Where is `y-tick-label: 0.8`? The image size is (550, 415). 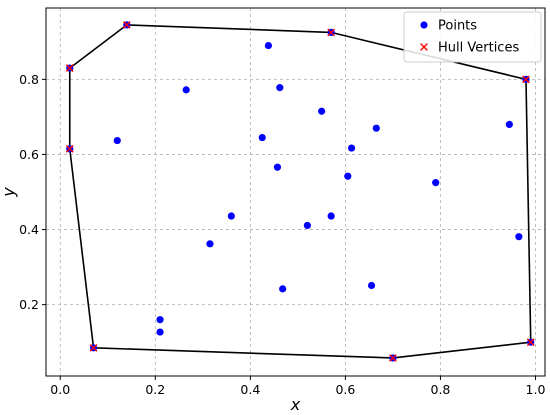 y-tick-label: 0.8 is located at coordinates (29, 79).